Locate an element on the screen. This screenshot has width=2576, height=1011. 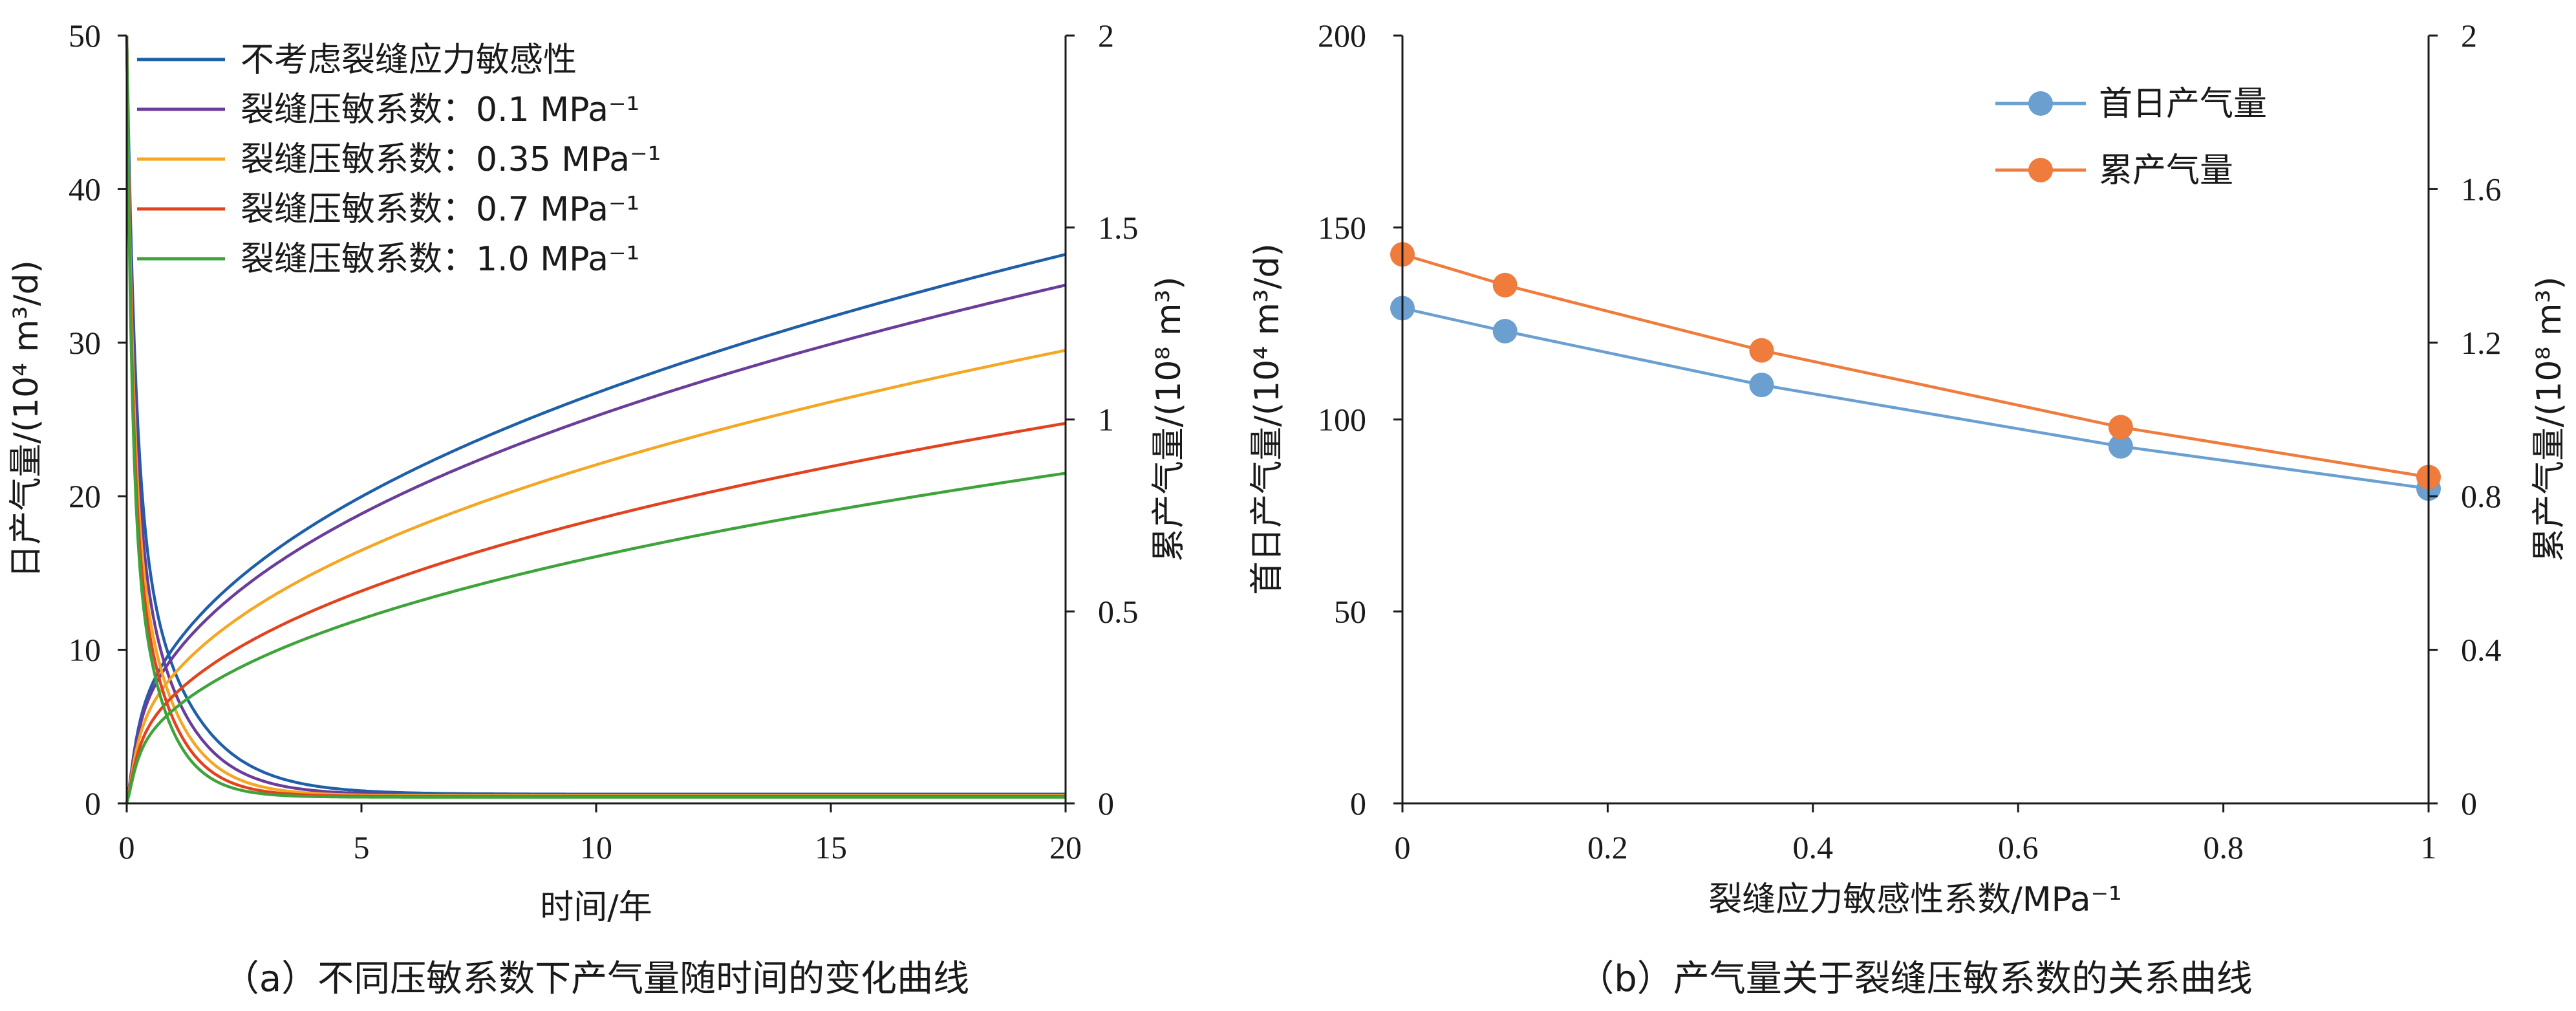
chart-b-x-tick-label: 0 is located at coordinates (1403, 847).